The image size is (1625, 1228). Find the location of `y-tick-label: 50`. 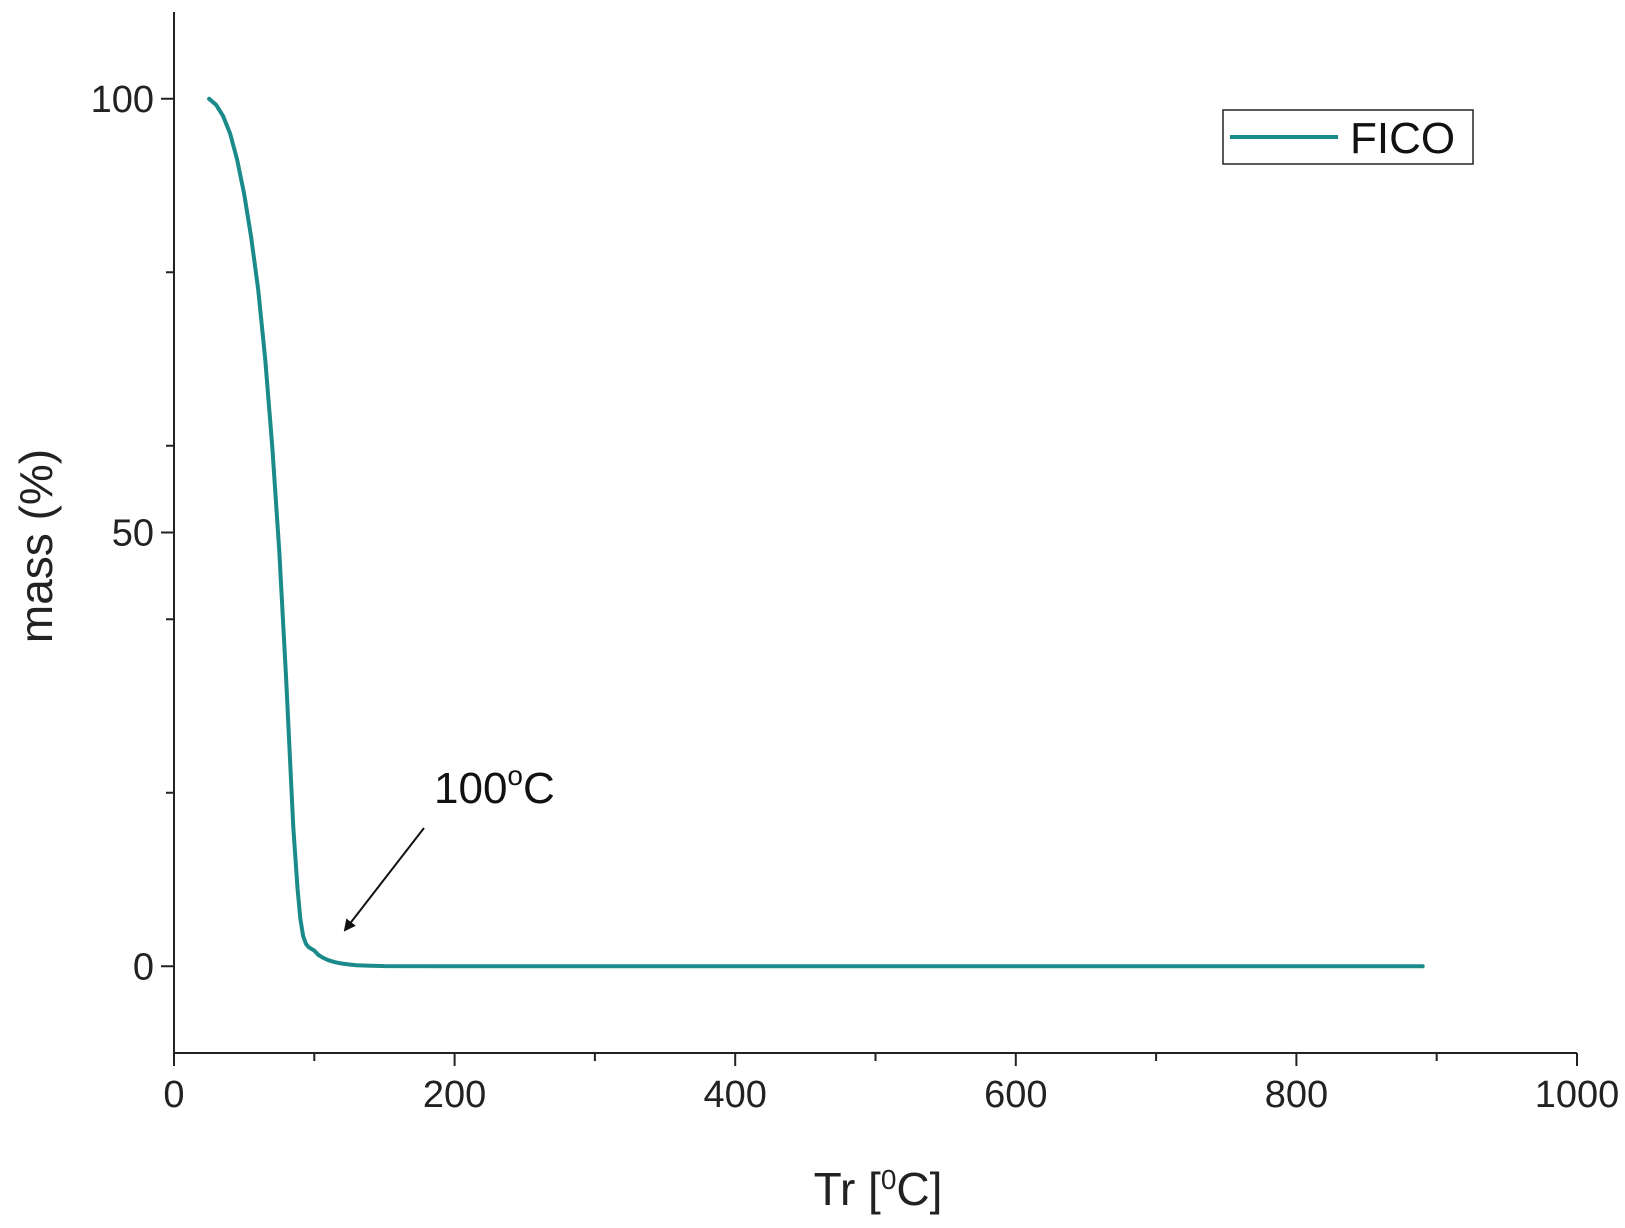

y-tick-label: 50 is located at coordinates (133, 534).